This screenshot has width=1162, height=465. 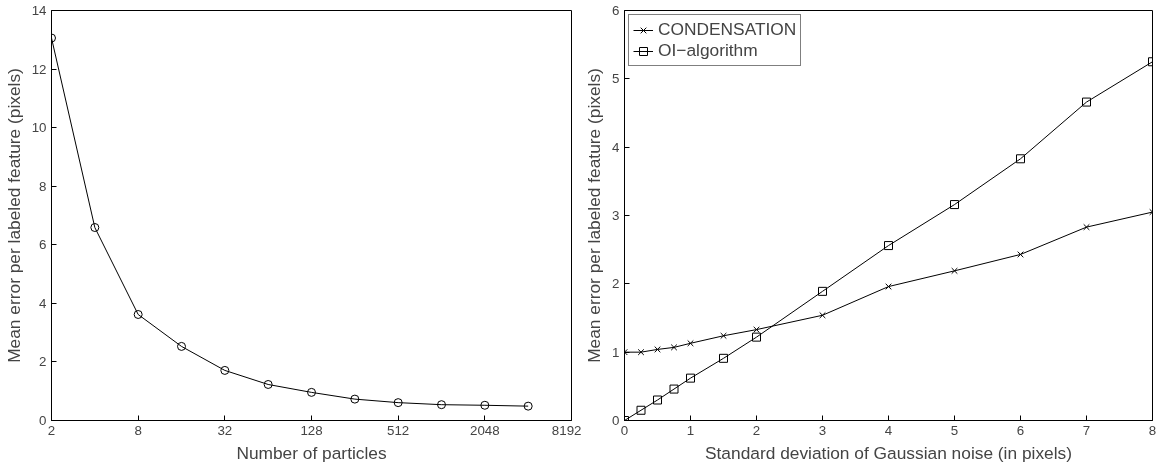 I want to click on y-tick-label: 14, so click(x=39, y=10).